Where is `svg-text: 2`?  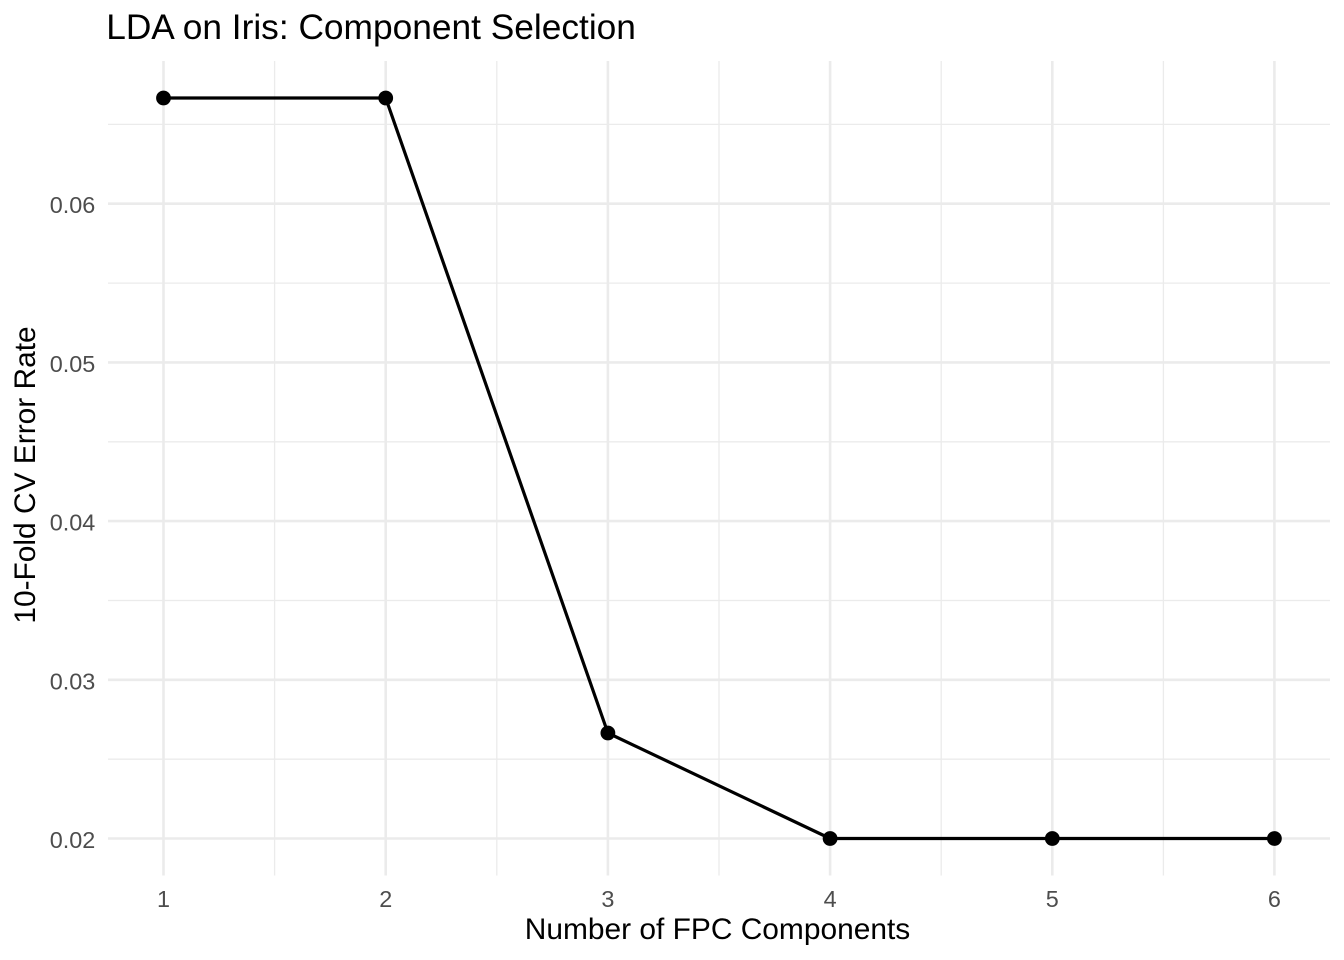 svg-text: 2 is located at coordinates (385, 899).